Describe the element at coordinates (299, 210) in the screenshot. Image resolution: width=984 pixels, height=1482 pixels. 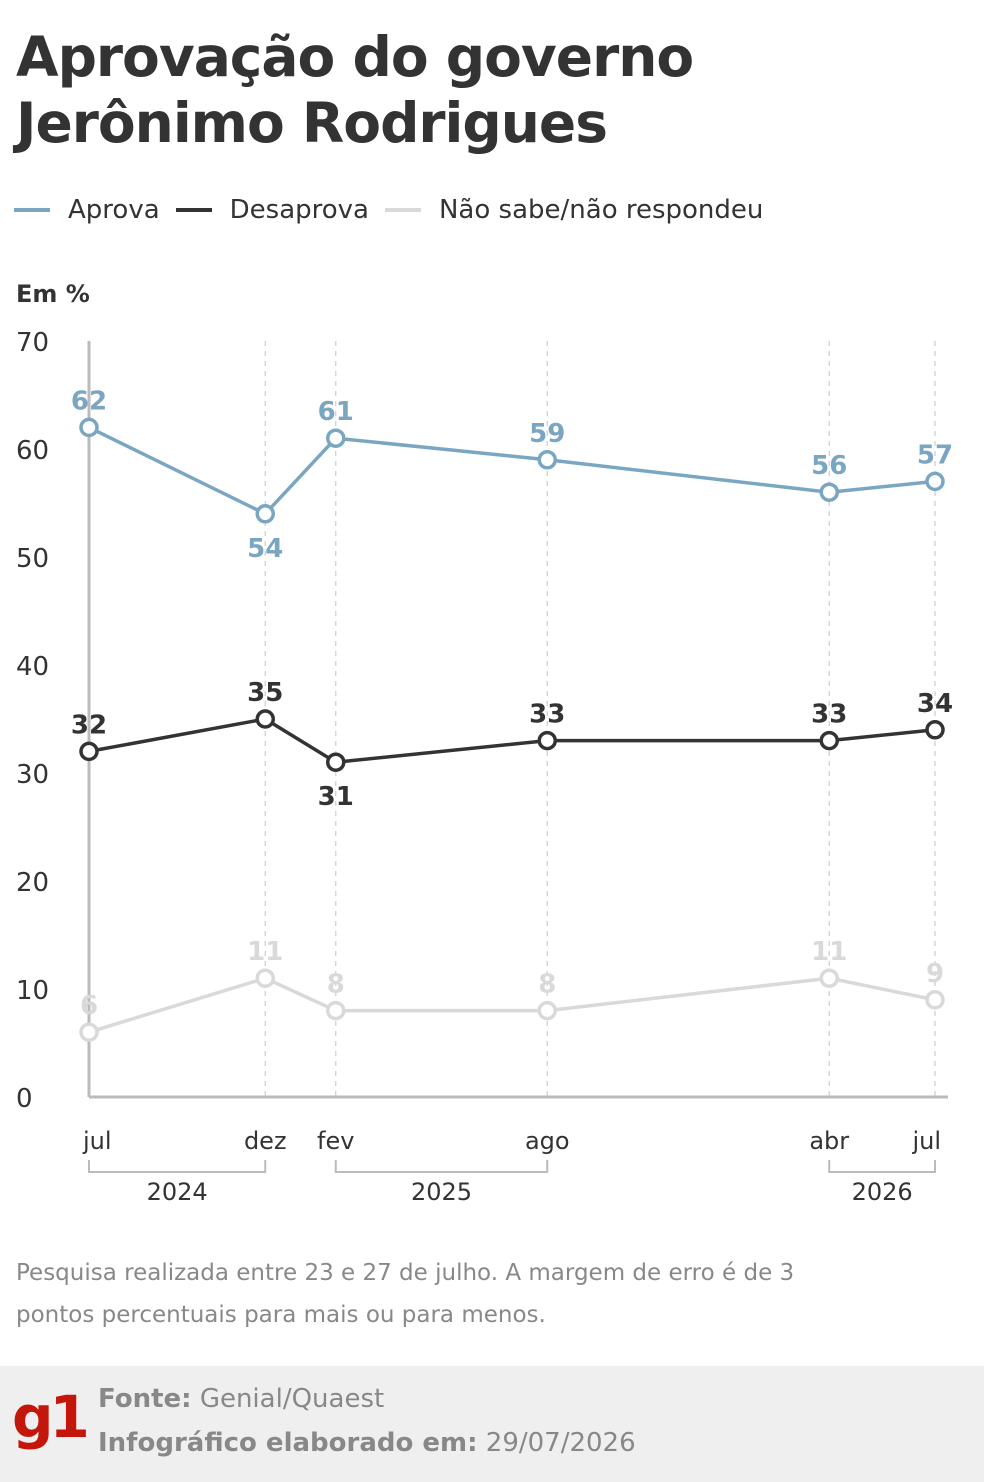
I see `legend-label-desaprova: Desaprova` at that location.